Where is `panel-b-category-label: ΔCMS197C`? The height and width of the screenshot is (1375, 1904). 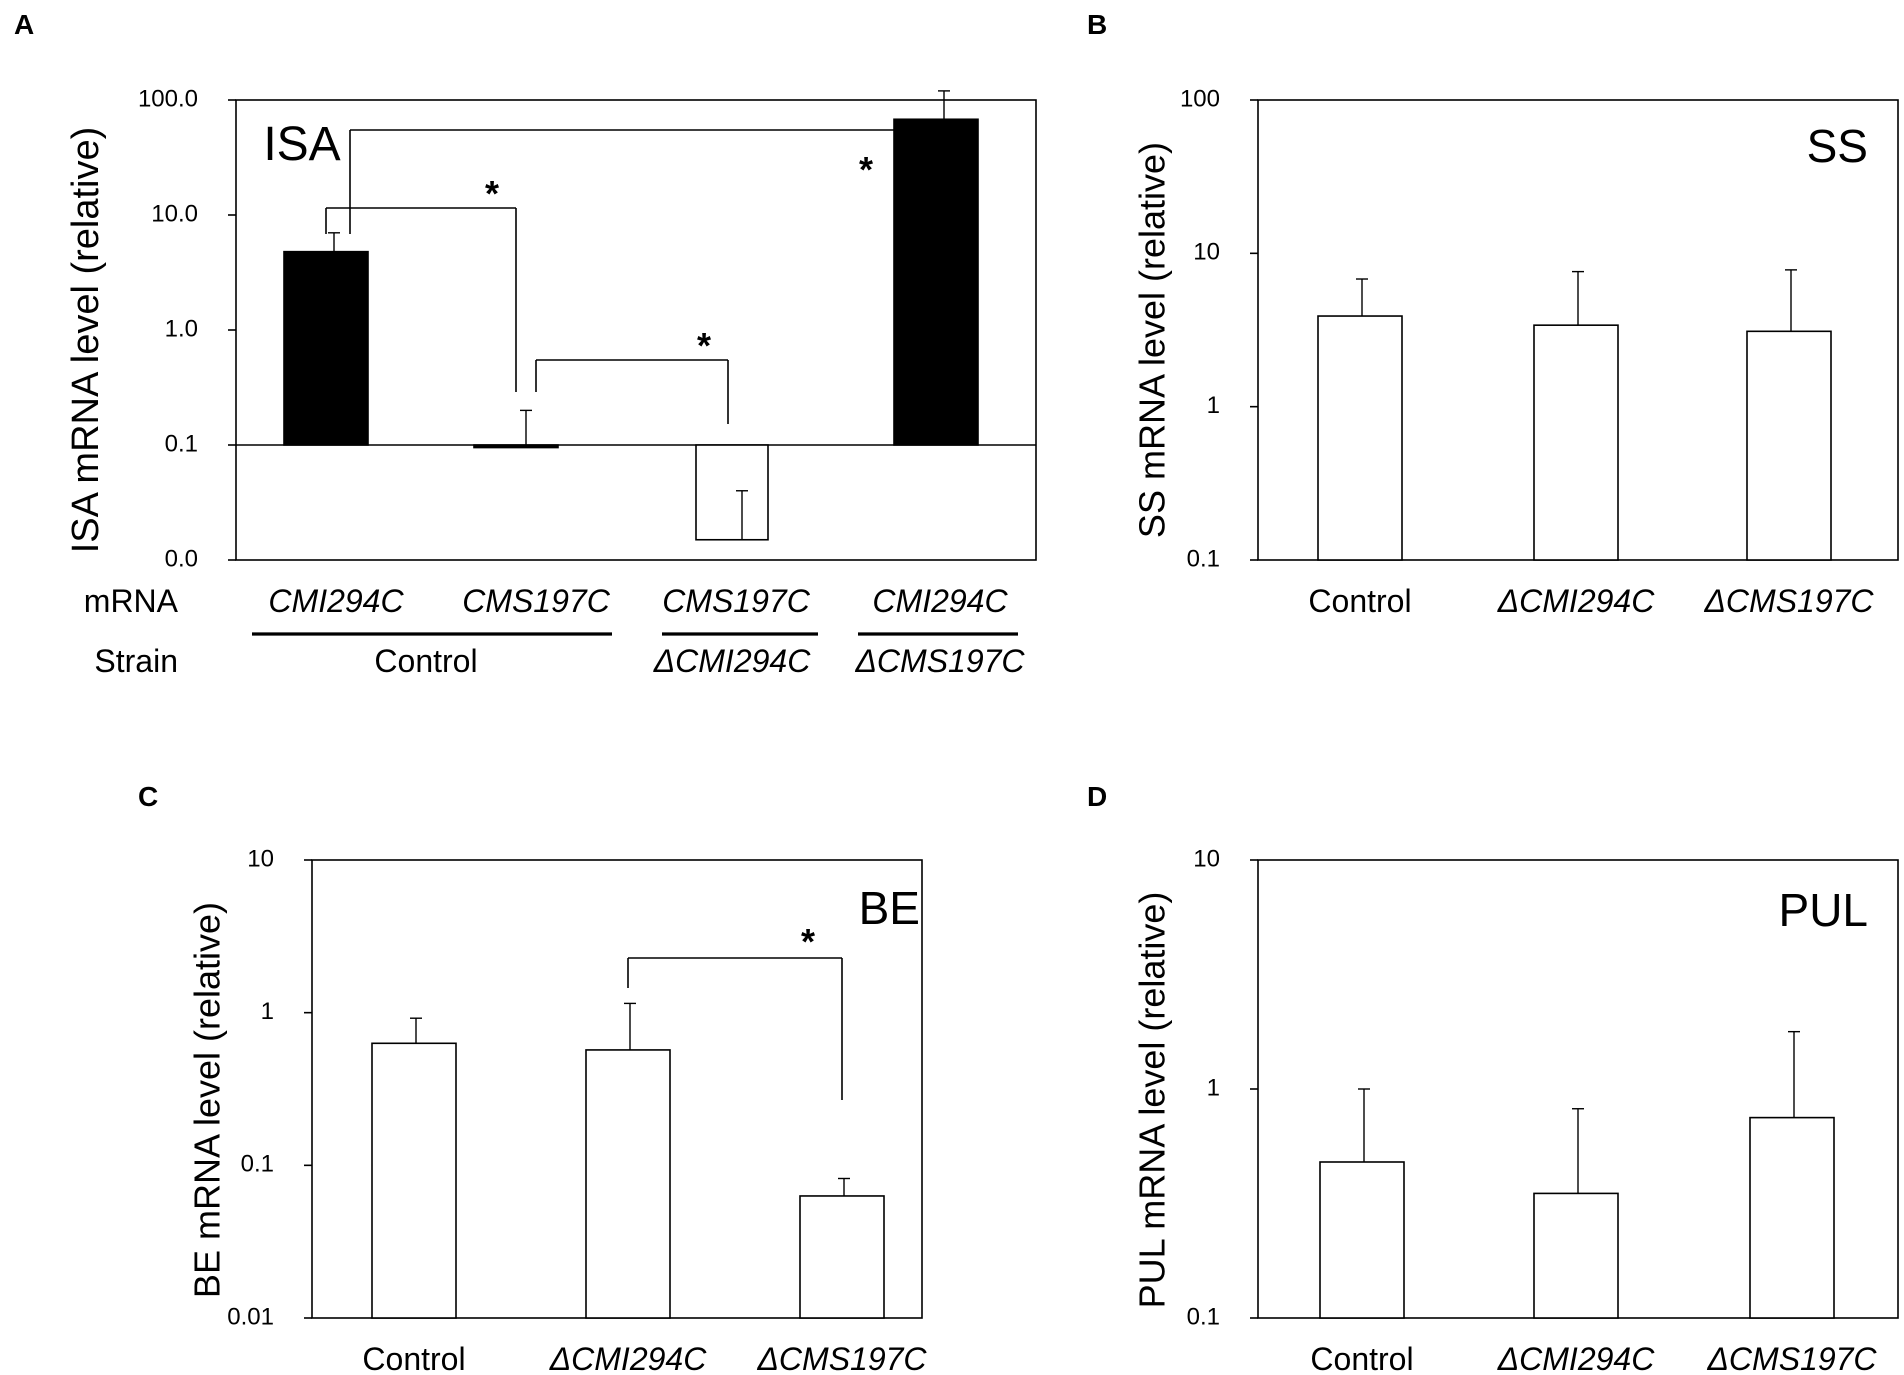
panel-b-category-label: ΔCMS197C is located at coordinates (1788, 601).